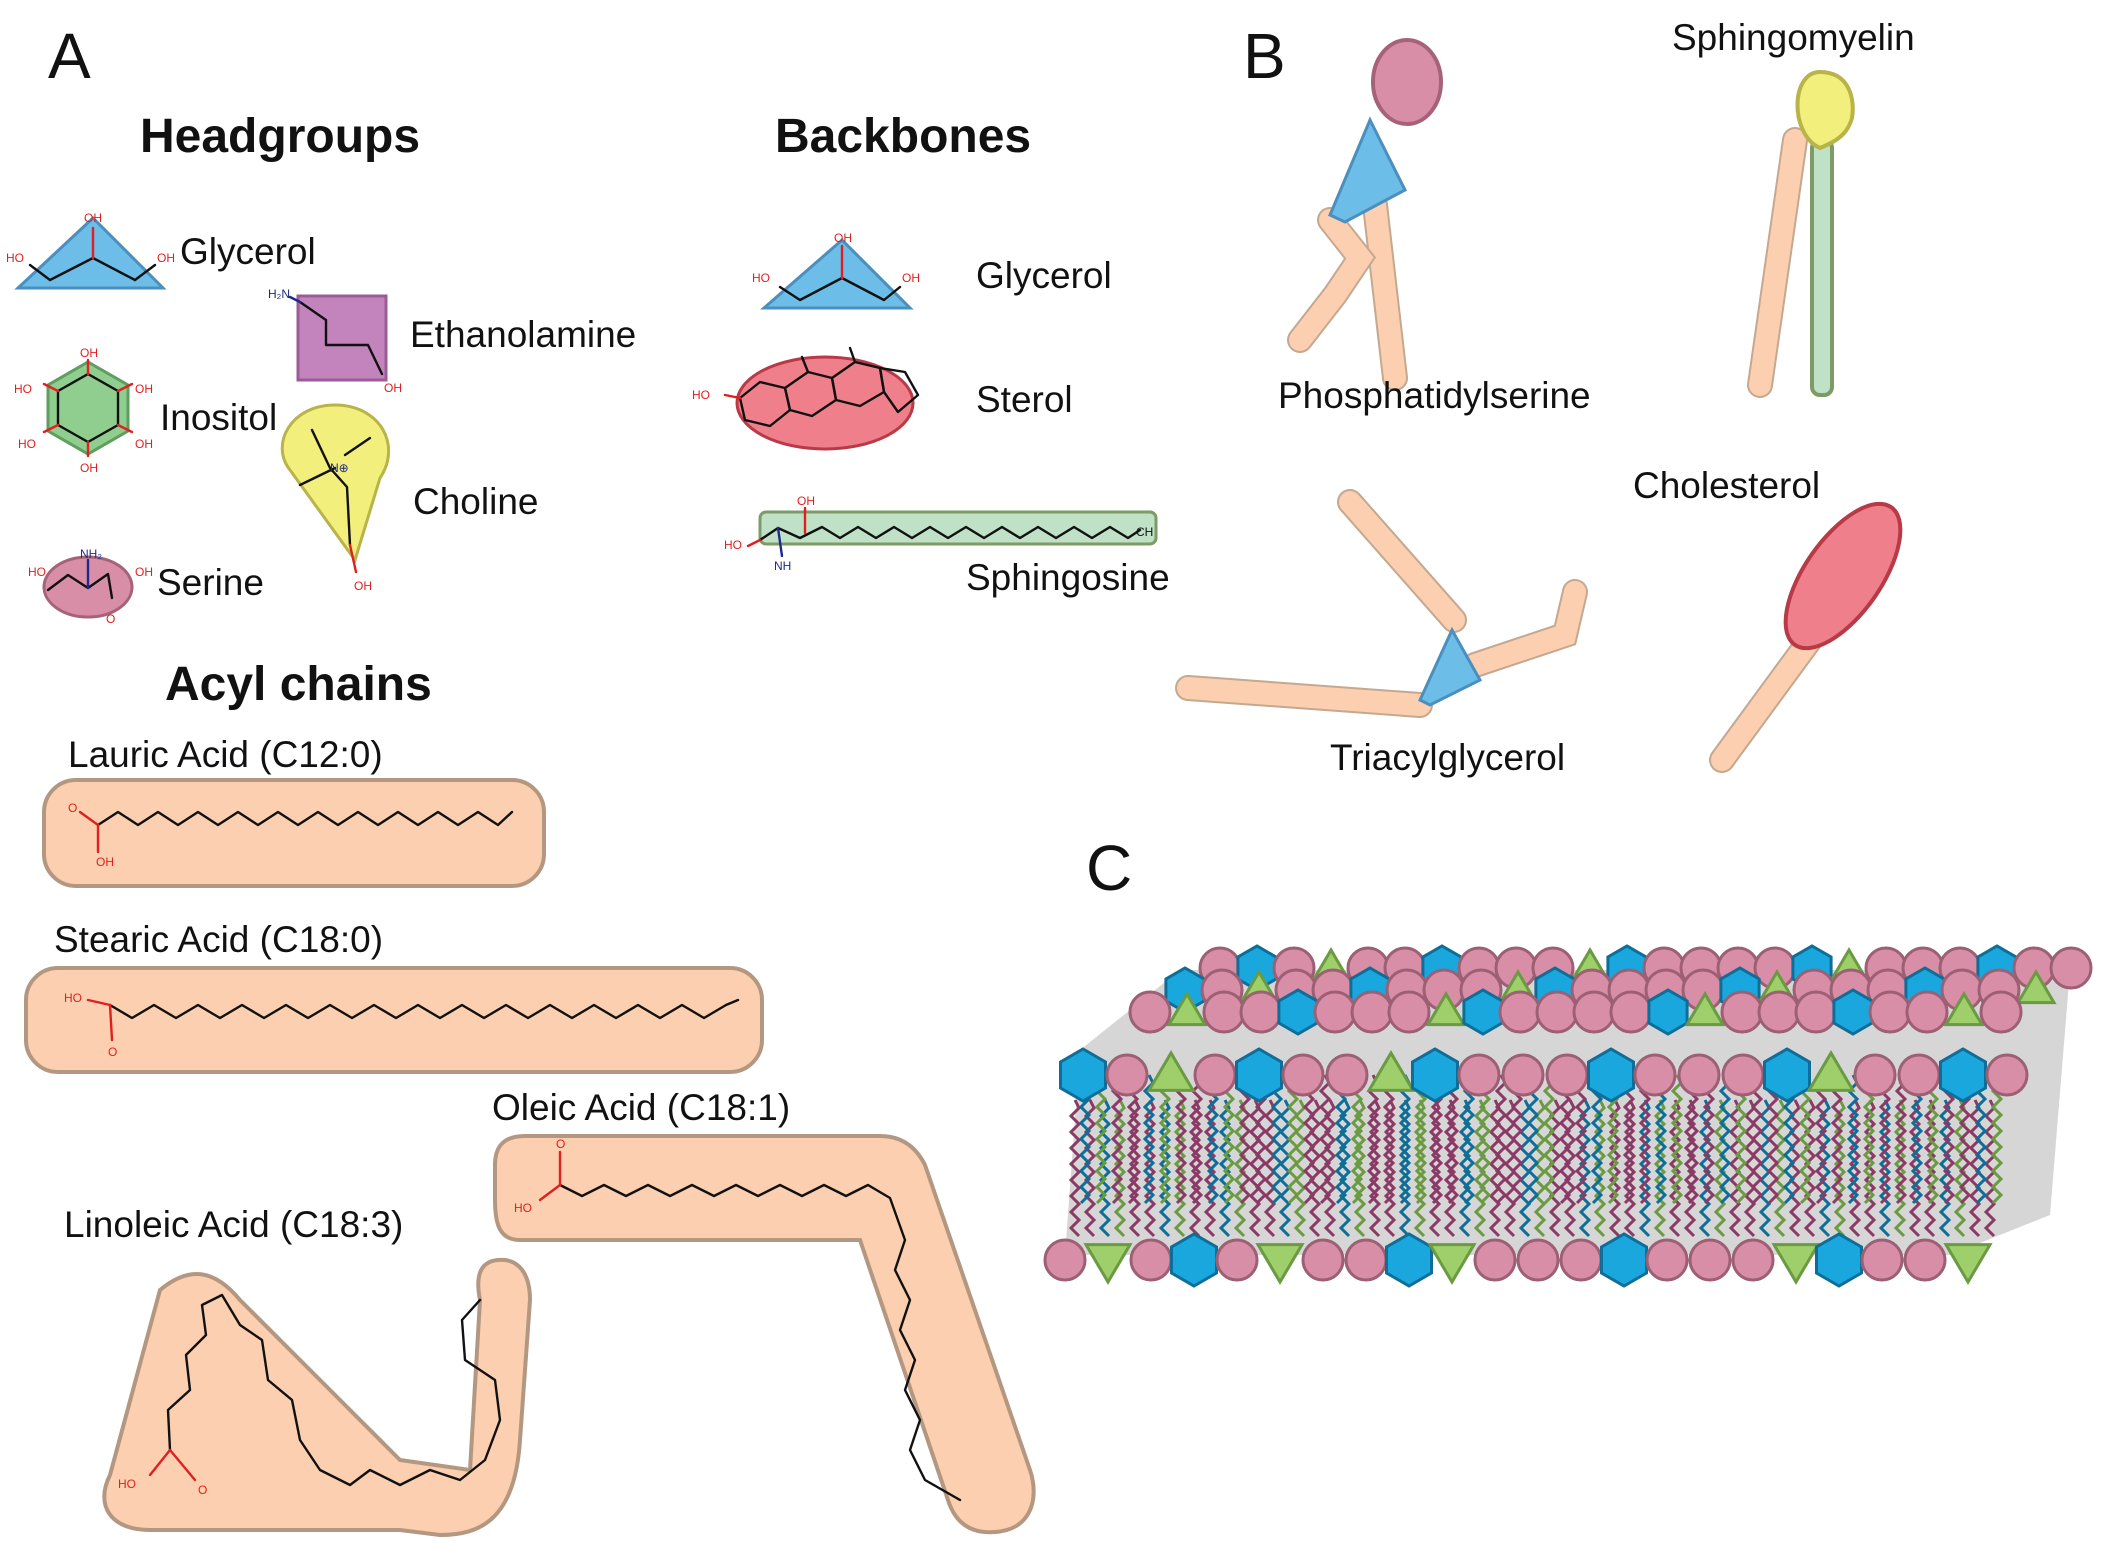 The image size is (2102, 1561). Describe the element at coordinates (279, 294) in the screenshot. I see `chem-h2n: H₂N` at that location.